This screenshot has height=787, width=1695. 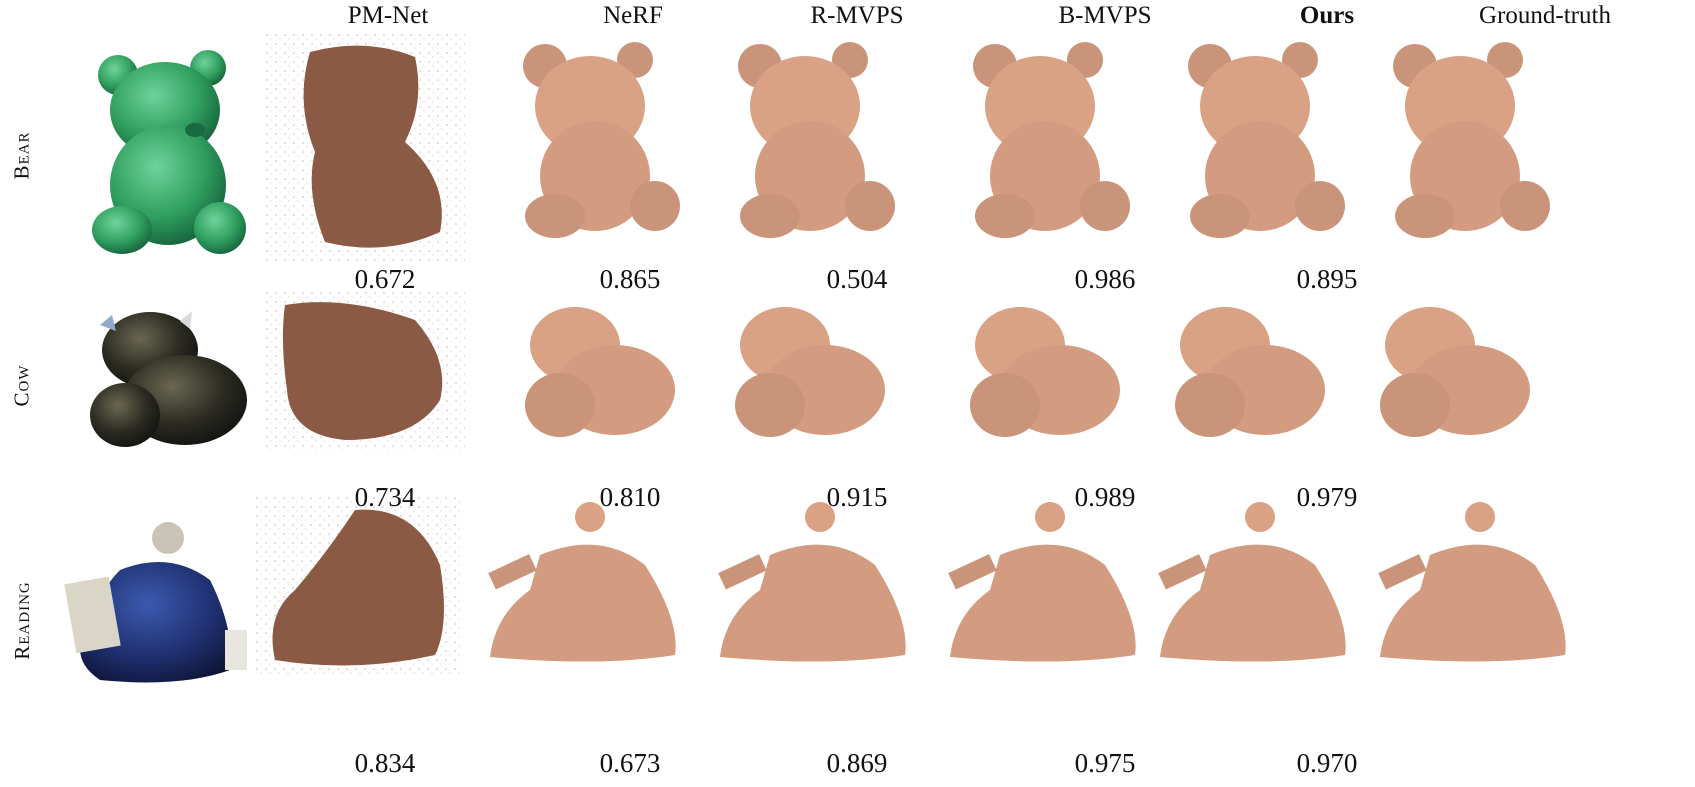 I want to click on reading-input-photo, so click(x=155, y=600).